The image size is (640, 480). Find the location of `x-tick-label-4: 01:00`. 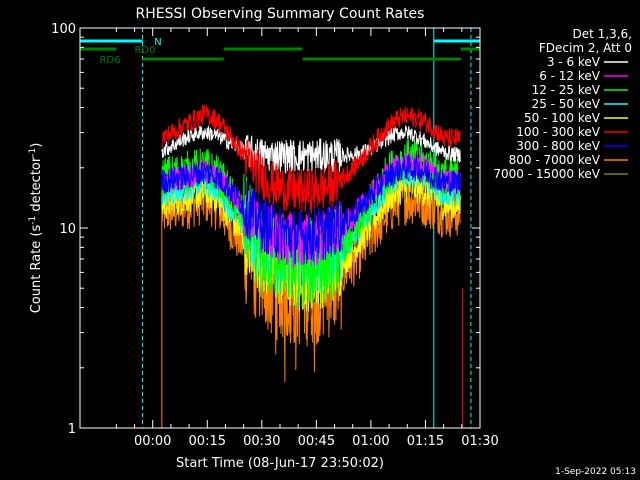

x-tick-label-4: 01:00 is located at coordinates (370, 441).